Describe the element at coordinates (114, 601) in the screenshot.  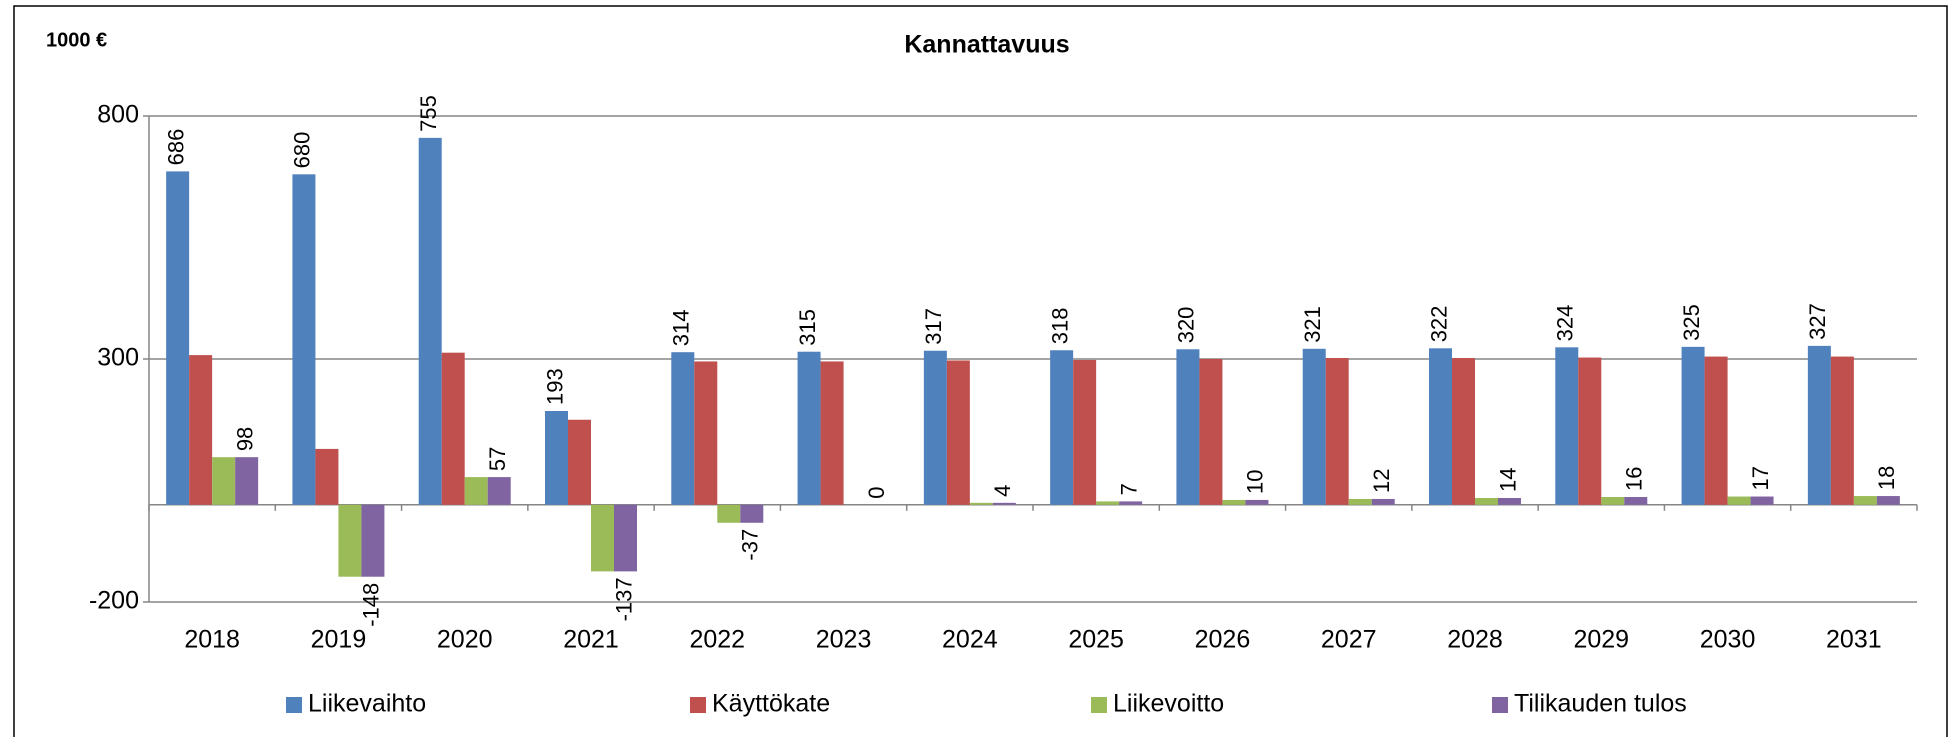
I see `y-tick-label: -200` at that location.